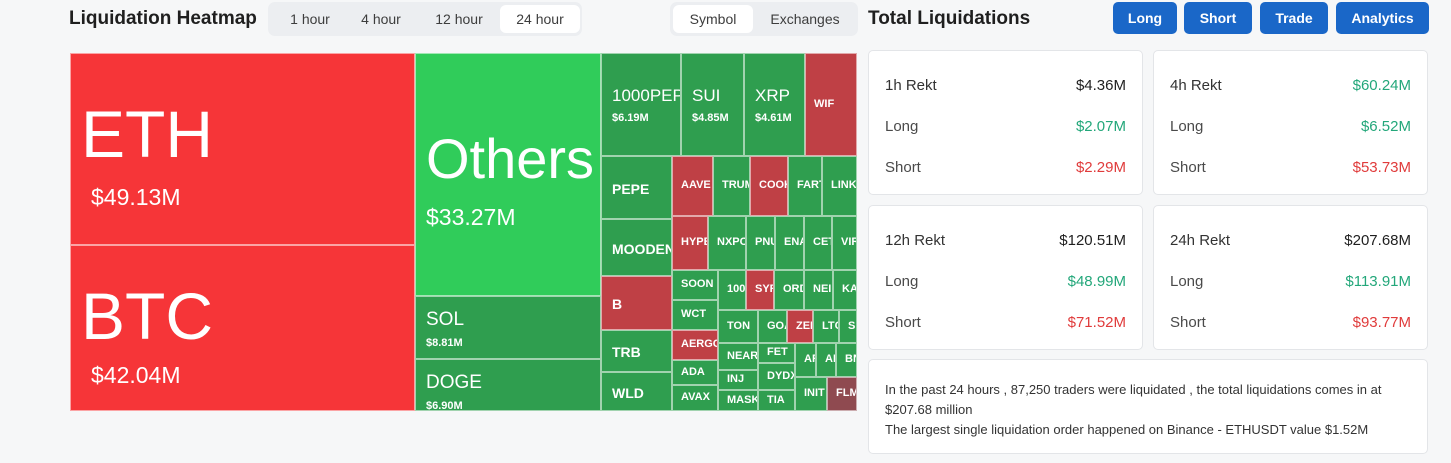 The image size is (1451, 463). Describe the element at coordinates (147, 316) in the screenshot. I see `heatmap-cell-symbol: BTC` at that location.